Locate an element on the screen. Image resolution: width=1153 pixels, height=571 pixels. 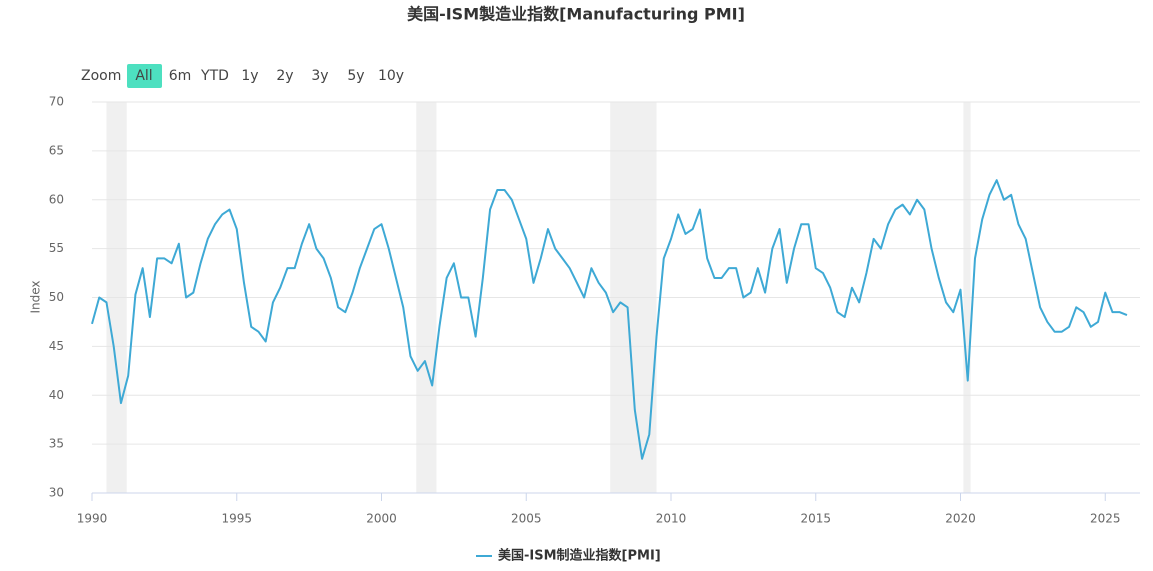
y-tick-label: 35 is located at coordinates (56, 444).